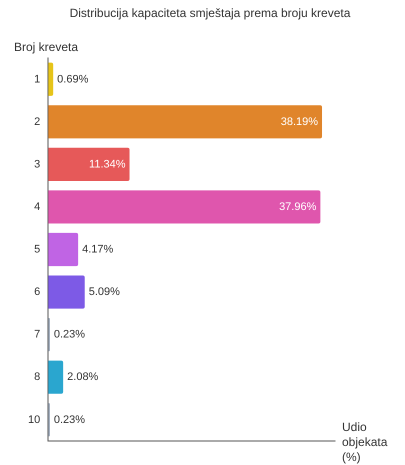 This screenshot has height=465, width=405. What do you see at coordinates (365, 442) in the screenshot?
I see `x-axis-title: Udio objekata (%)` at bounding box center [365, 442].